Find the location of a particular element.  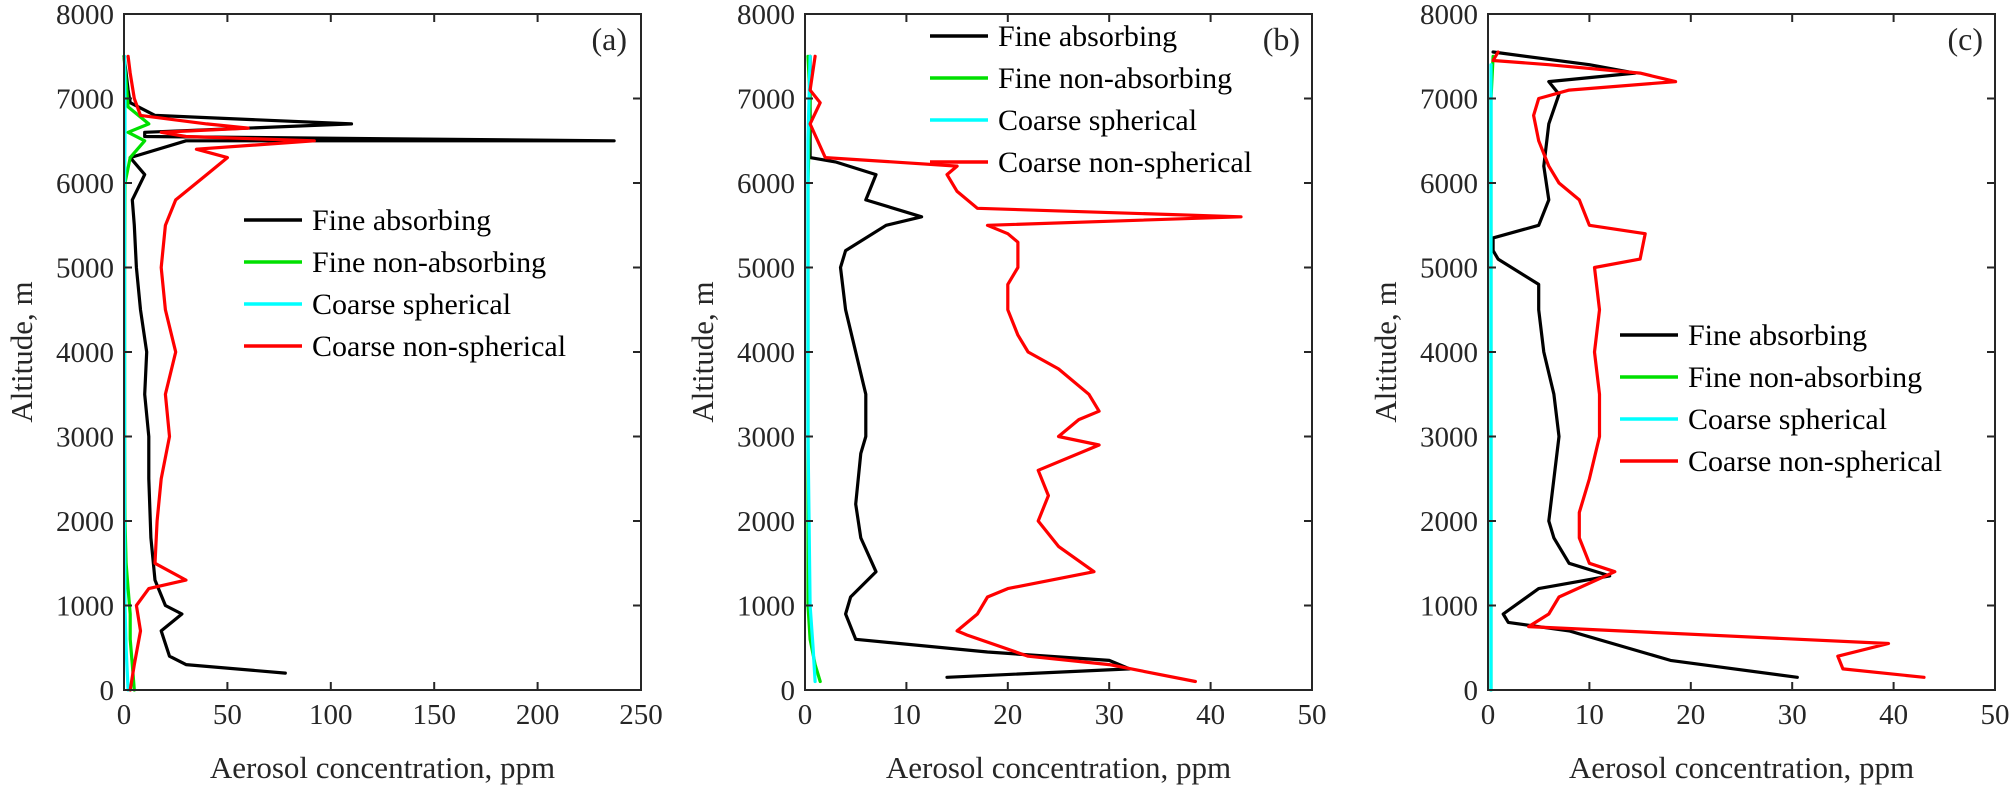

series-line-coarse-non-spherical is located at coordinates (221, 373).